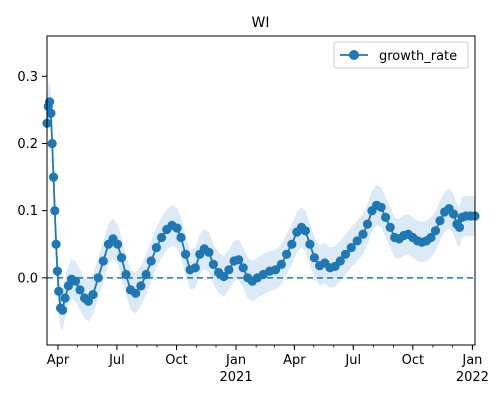  I want to click on legend-box, so click(401, 55).